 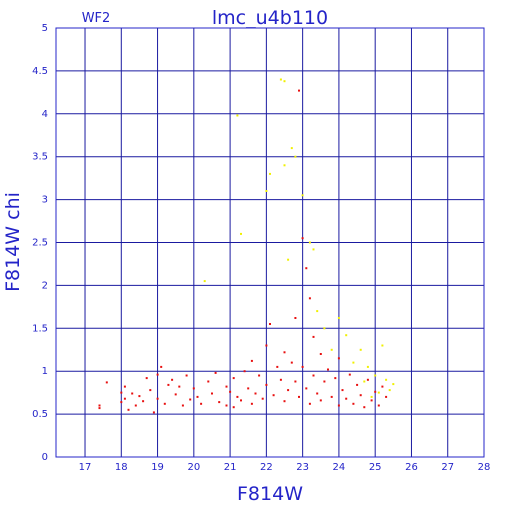 What do you see at coordinates (45, 371) in the screenshot?
I see `y-tick-label: 1` at bounding box center [45, 371].